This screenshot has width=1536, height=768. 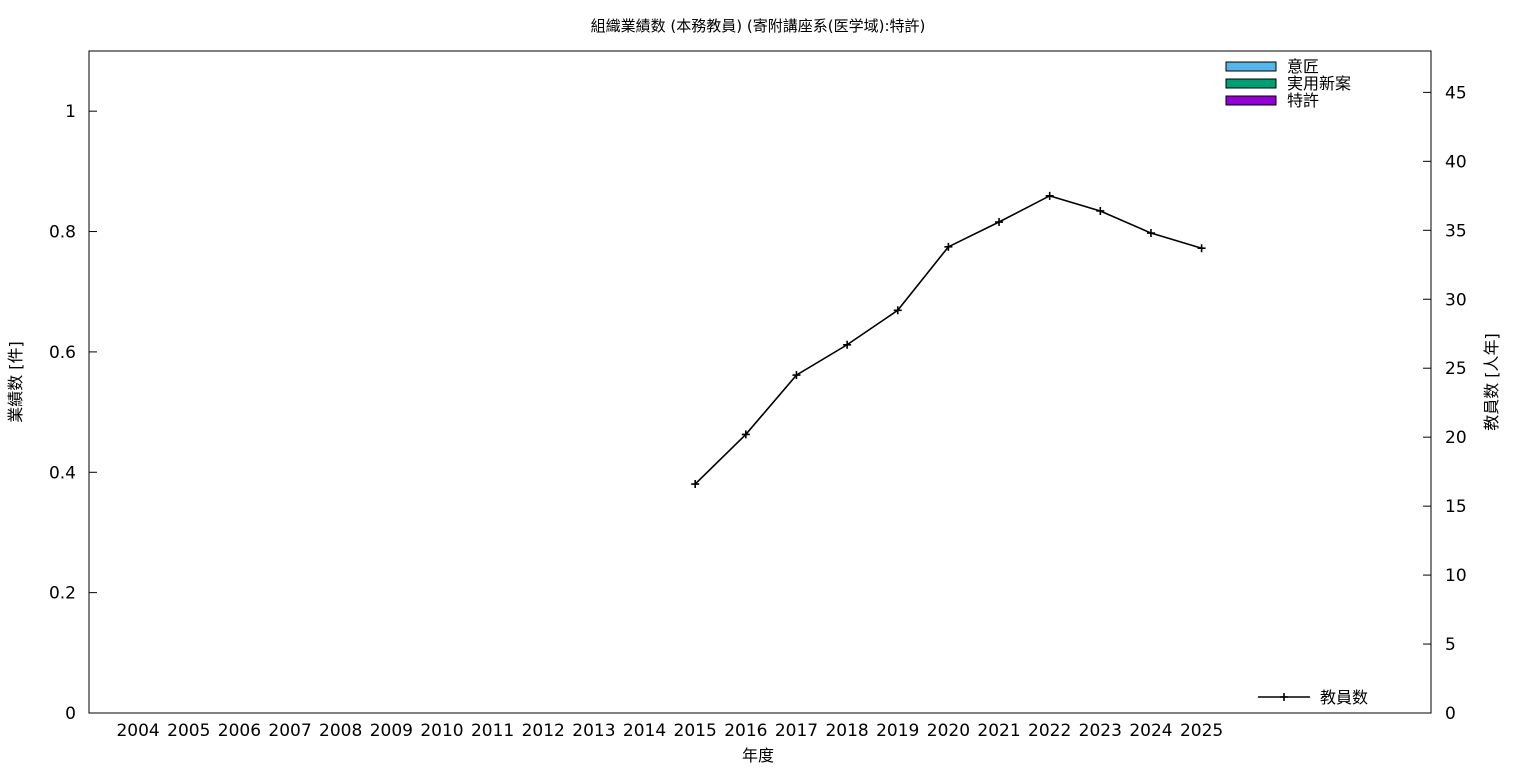 I want to click on y2-tick-label: 25, so click(x=1456, y=369).